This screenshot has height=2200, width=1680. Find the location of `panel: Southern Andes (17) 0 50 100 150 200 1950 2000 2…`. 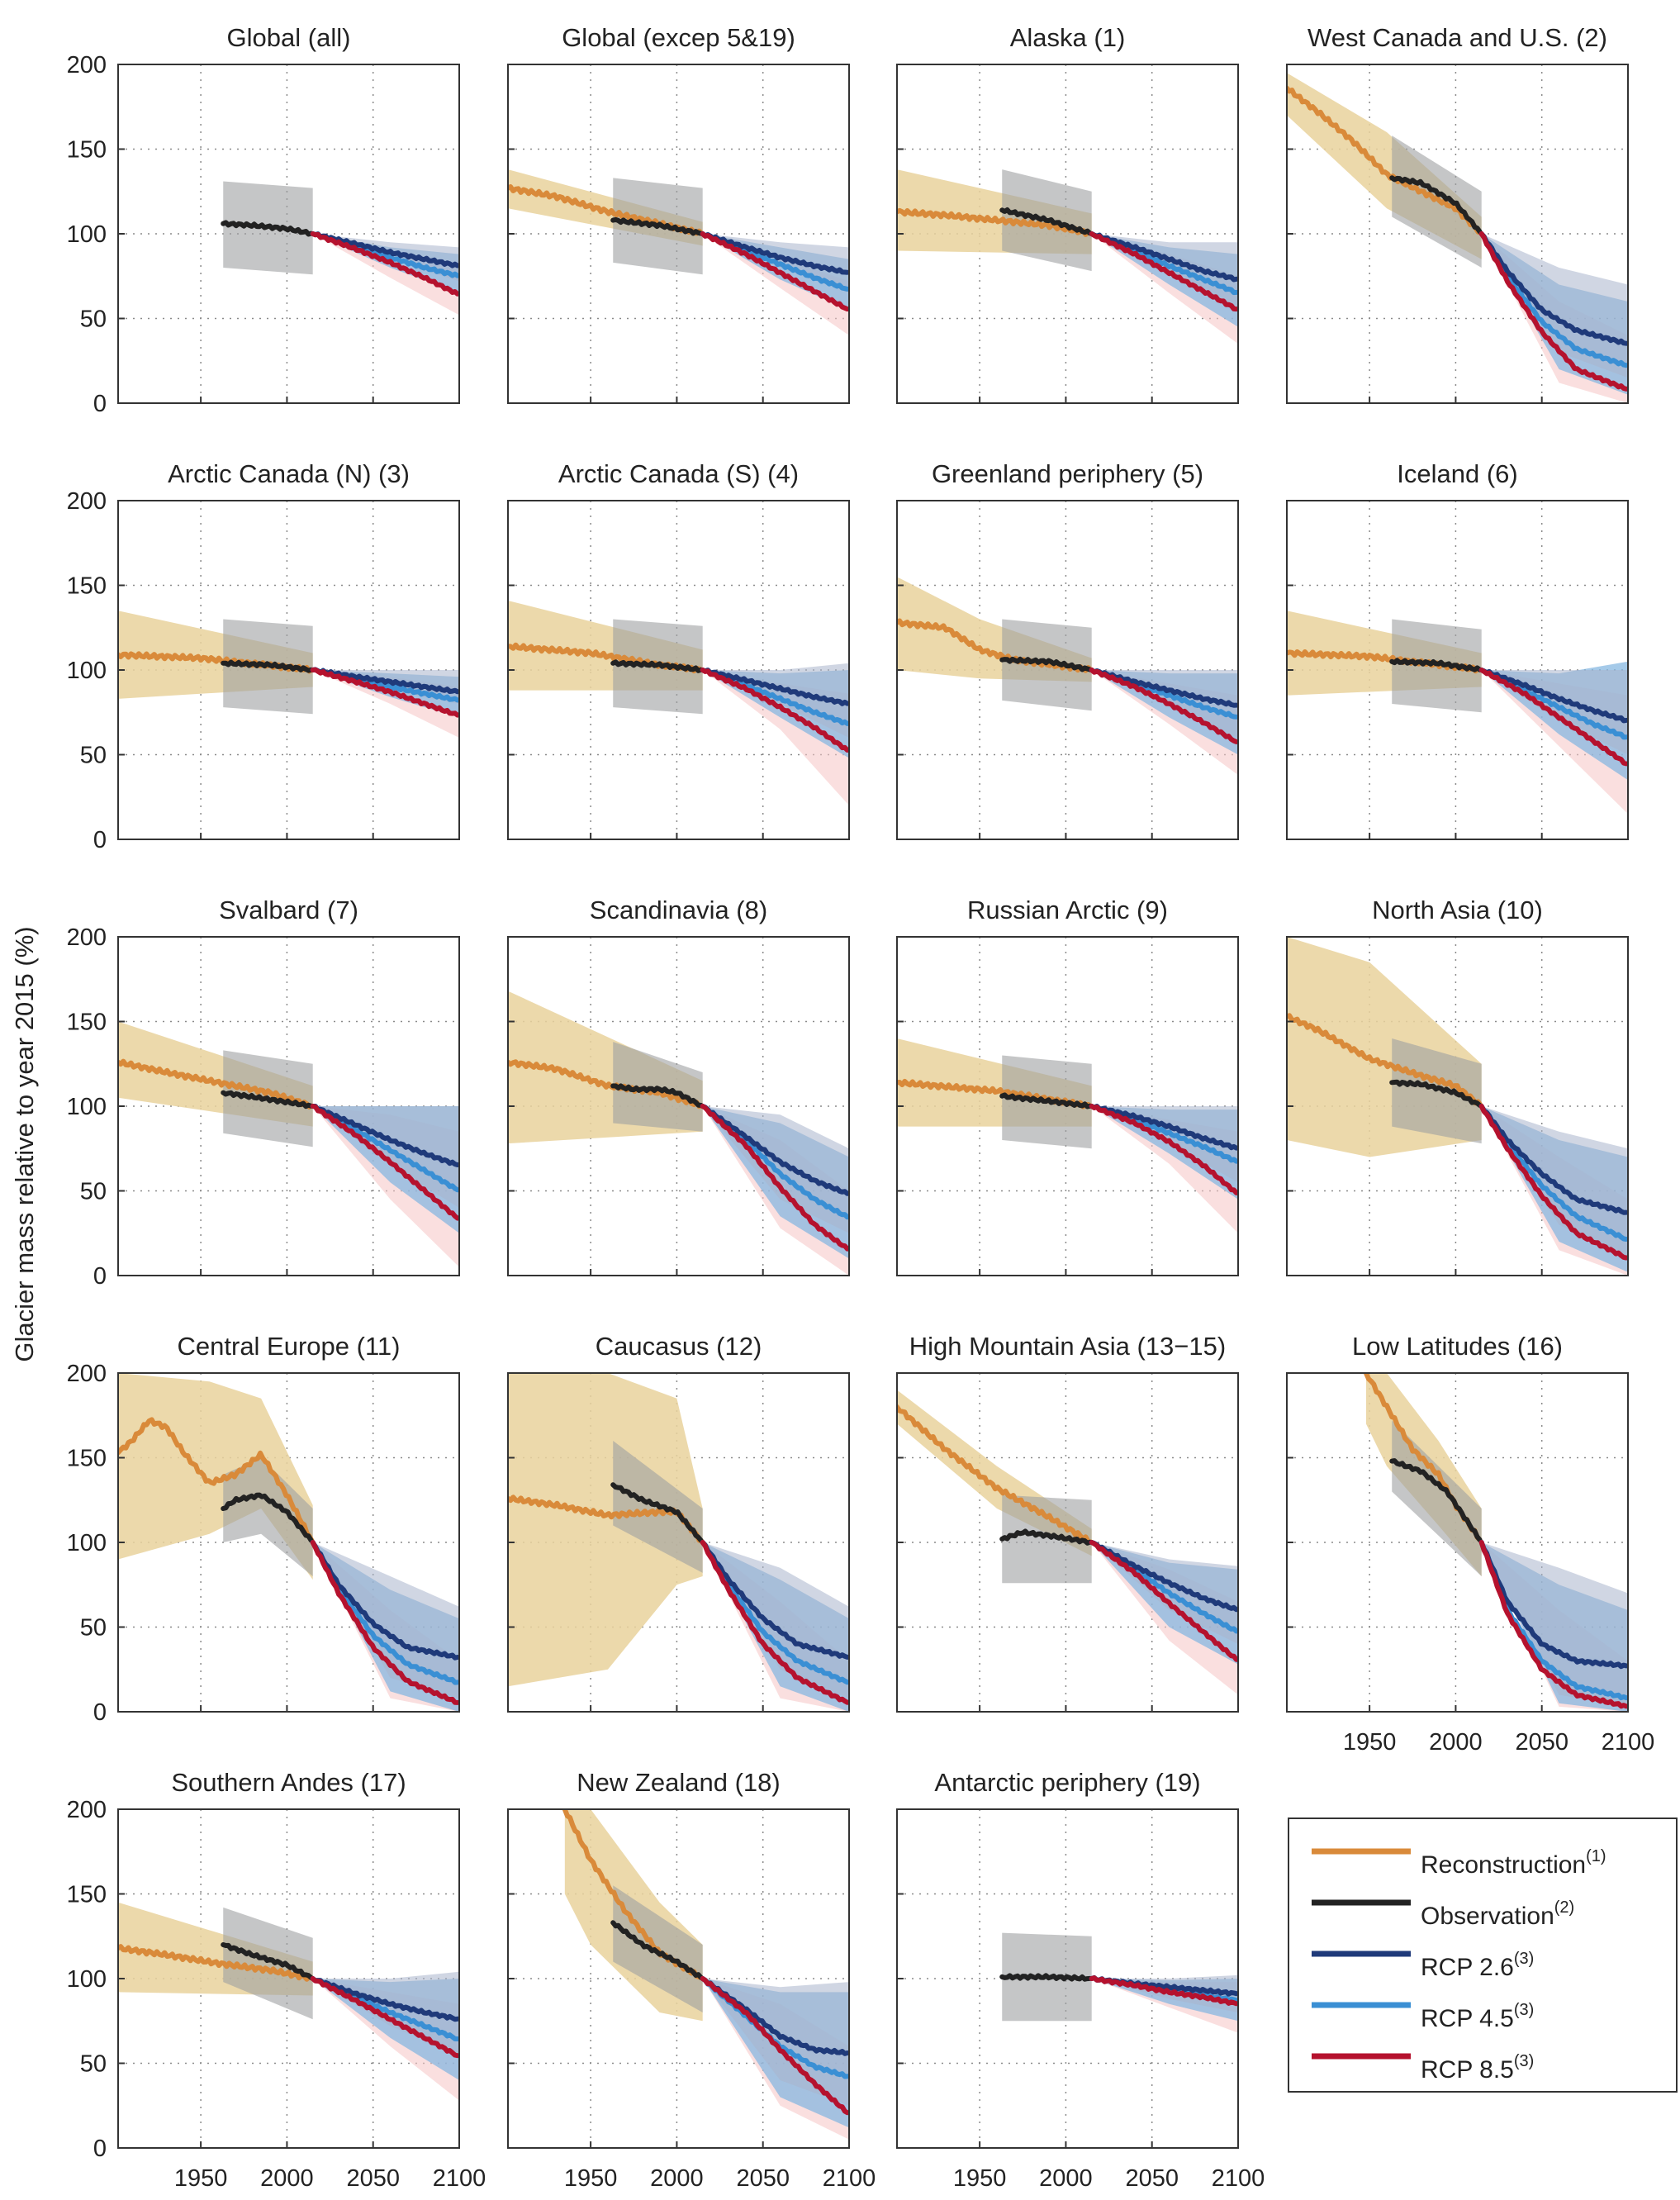

panel: Southern Andes (17) 0 50 100 150 200 1950 2000 2… is located at coordinates (276, 1980).